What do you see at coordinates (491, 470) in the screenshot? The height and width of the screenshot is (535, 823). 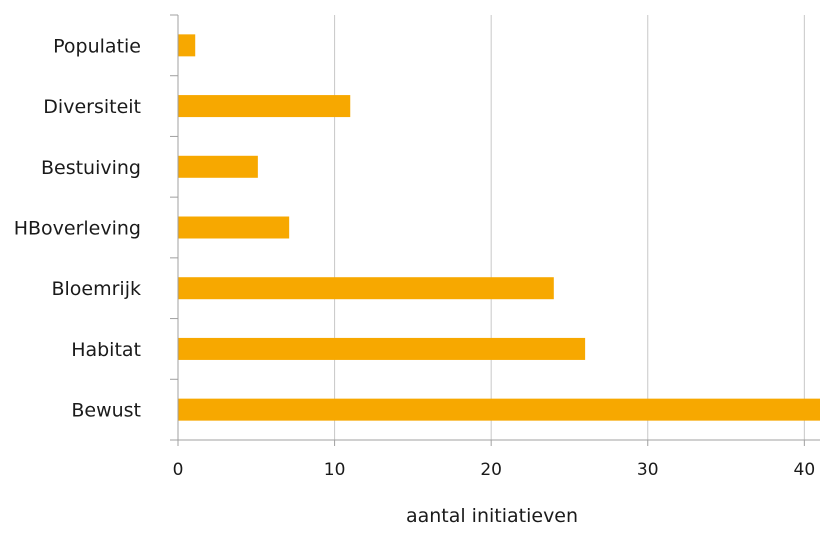 I see `x-tick-label-20: 20` at bounding box center [491, 470].